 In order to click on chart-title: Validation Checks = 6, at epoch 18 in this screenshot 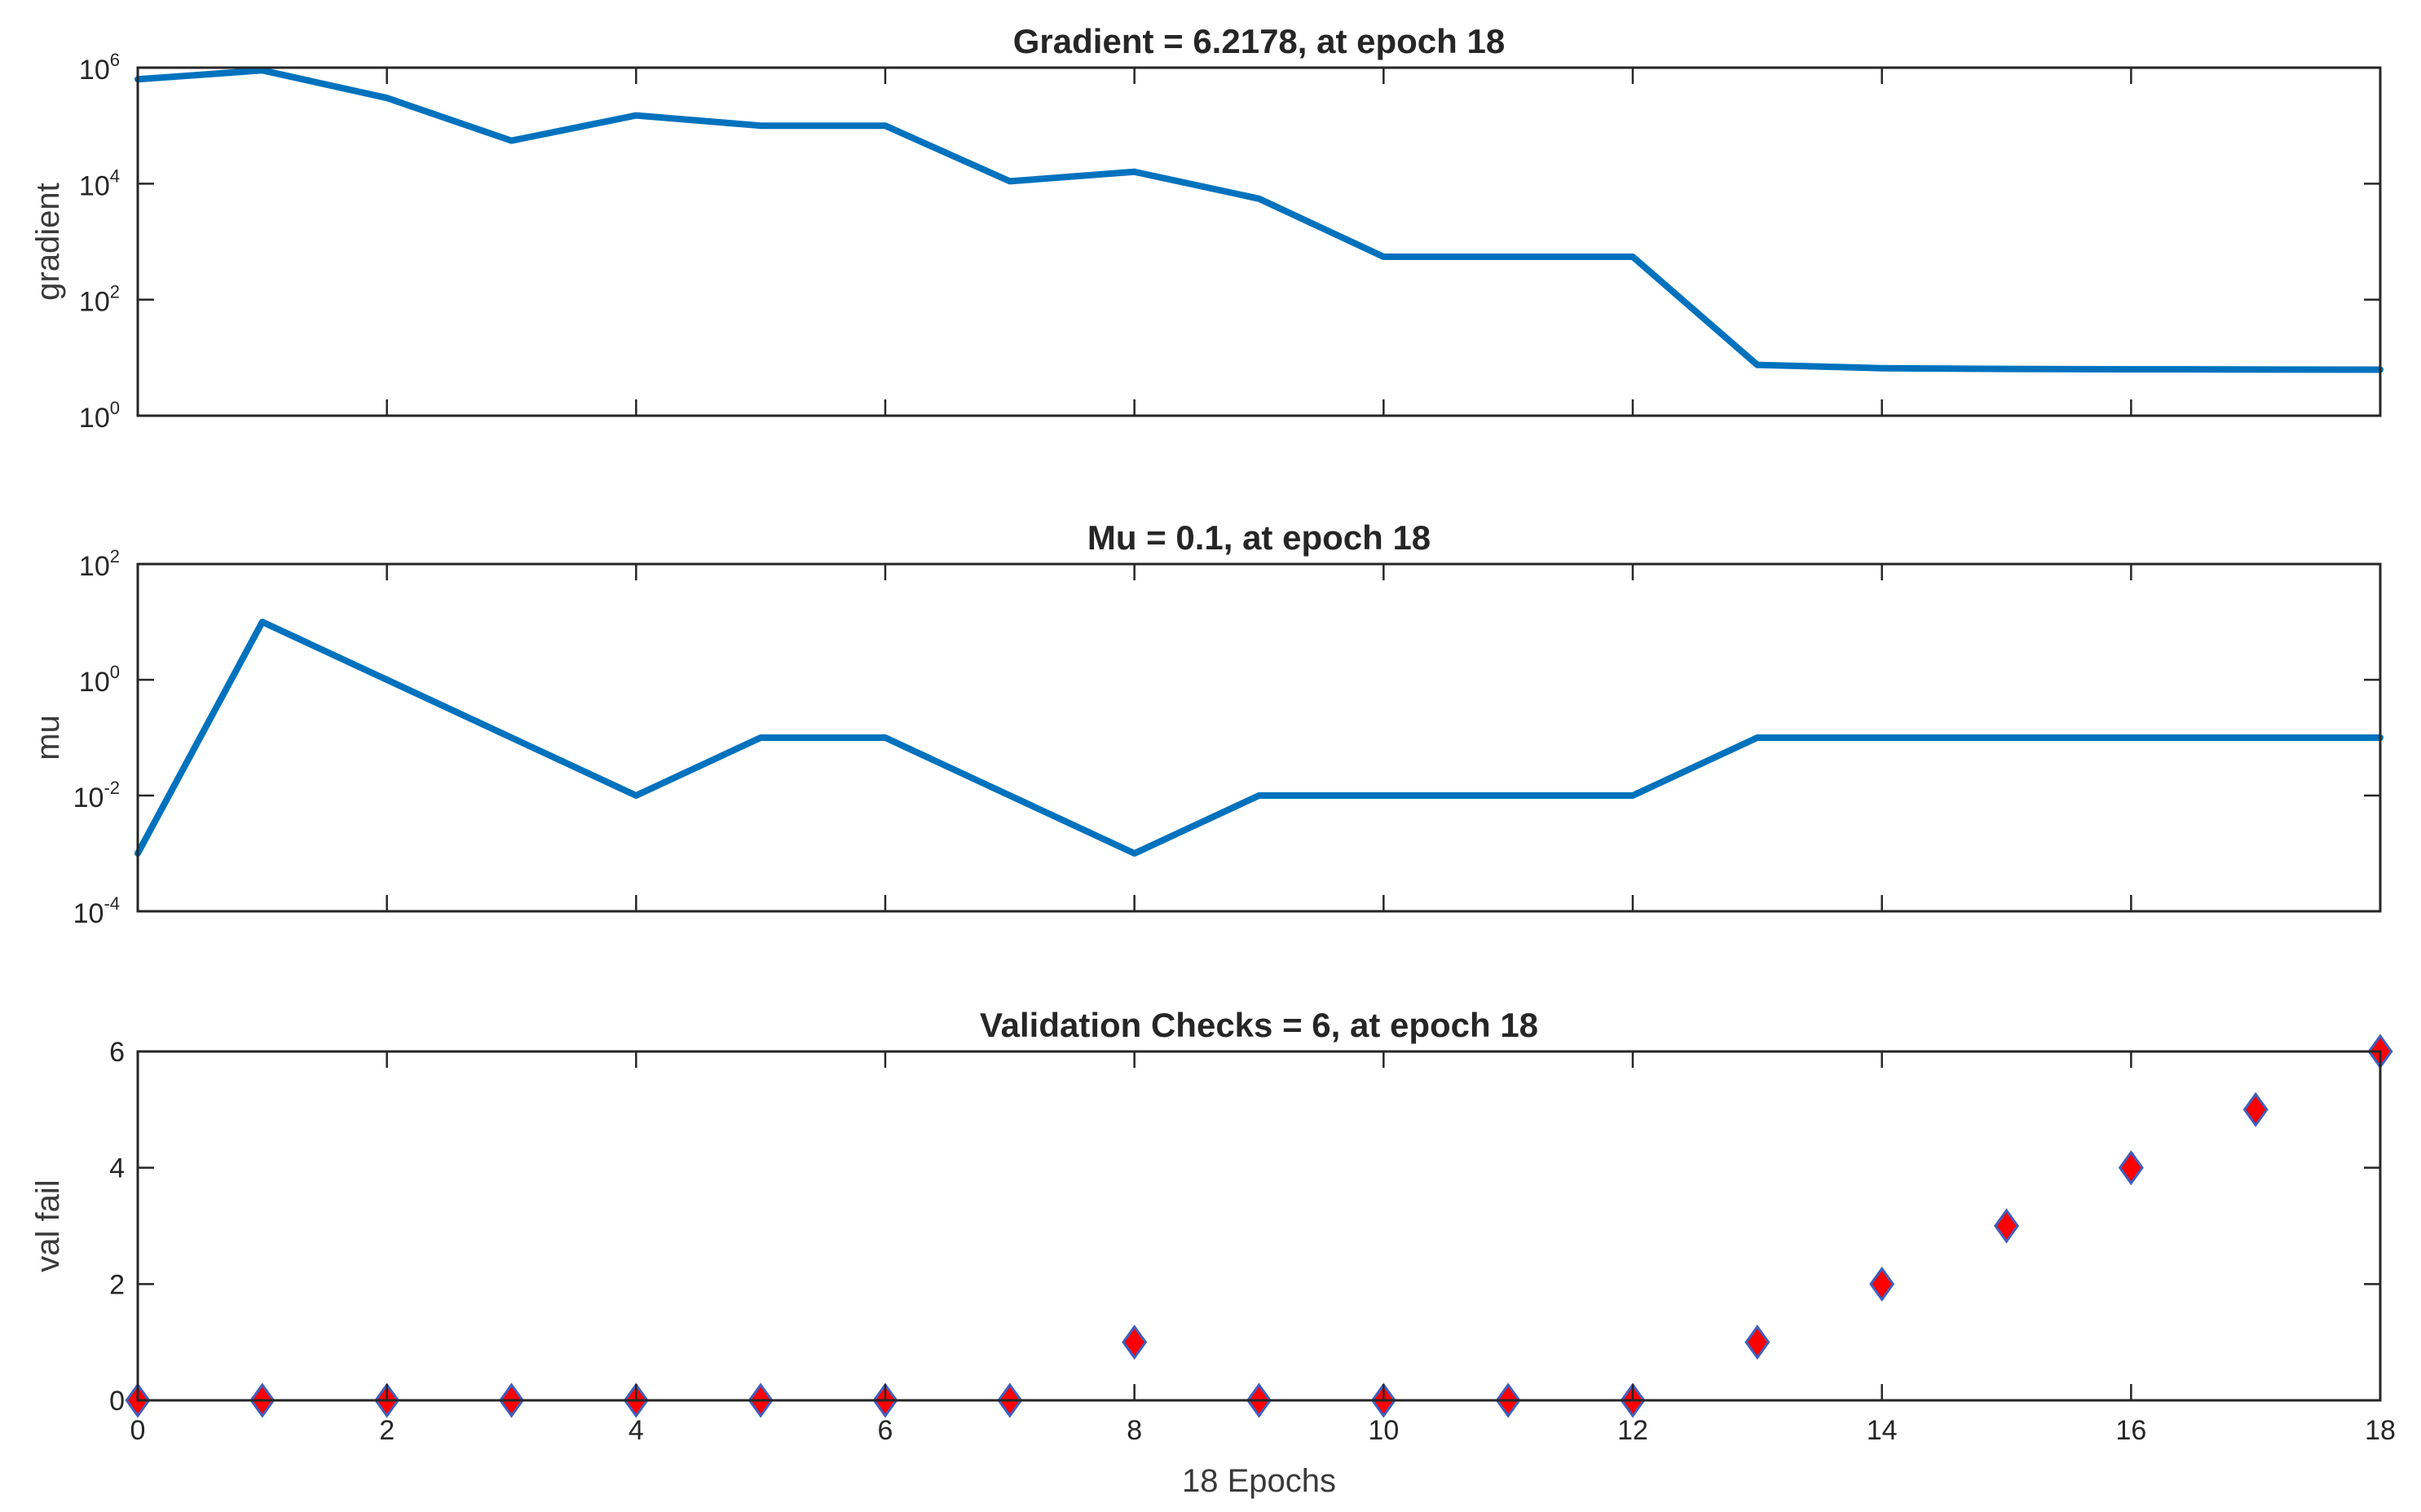, I will do `click(1259, 1025)`.